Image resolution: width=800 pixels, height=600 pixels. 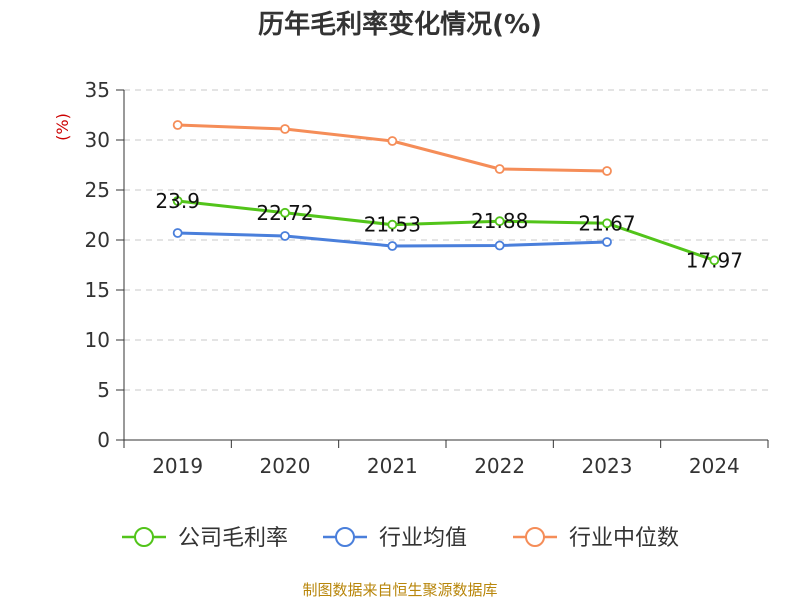 What do you see at coordinates (97, 340) in the screenshot?
I see `y-tick-label: 10` at bounding box center [97, 340].